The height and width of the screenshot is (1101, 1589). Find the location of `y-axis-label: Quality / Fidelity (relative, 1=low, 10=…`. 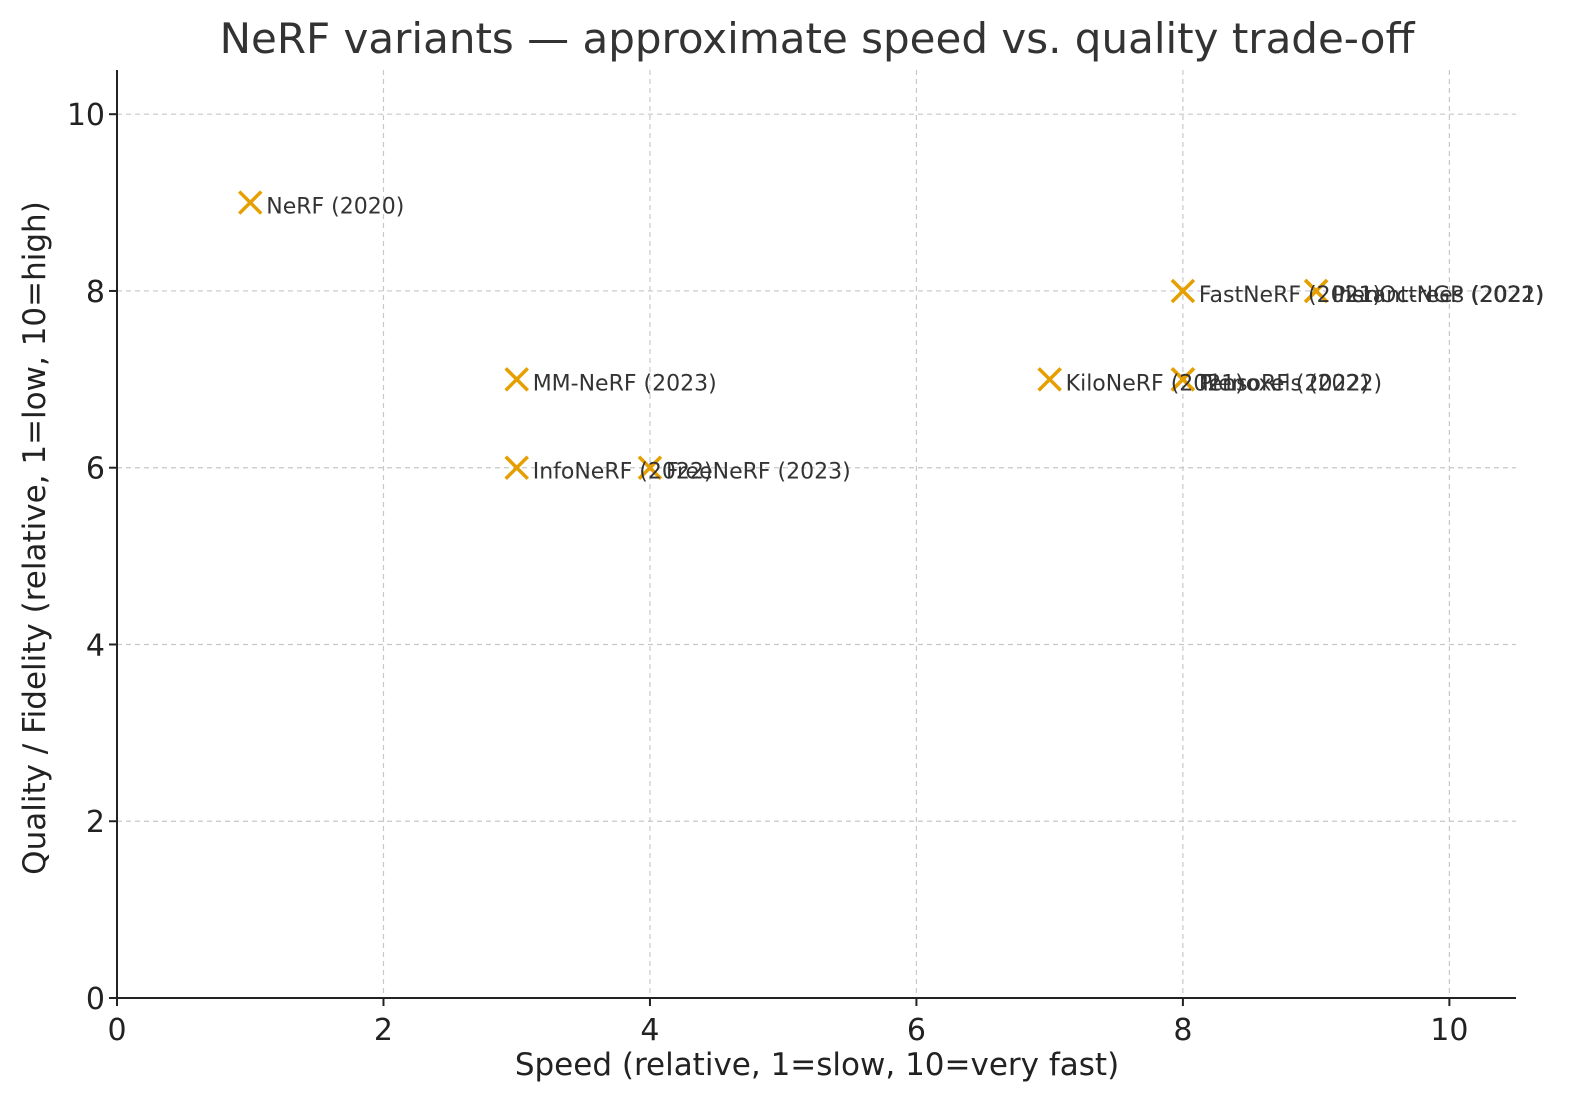

y-axis-label: Quality / Fidelity (relative, 1=low, 10=… is located at coordinates (35, 538).